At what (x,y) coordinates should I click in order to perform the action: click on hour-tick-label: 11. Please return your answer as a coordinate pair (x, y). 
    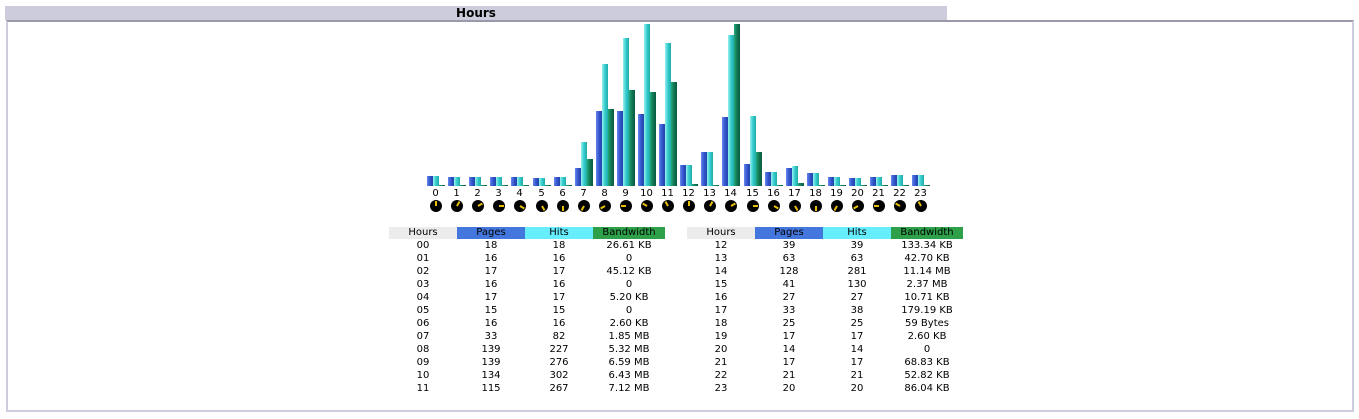
    Looking at the image, I should click on (667, 193).